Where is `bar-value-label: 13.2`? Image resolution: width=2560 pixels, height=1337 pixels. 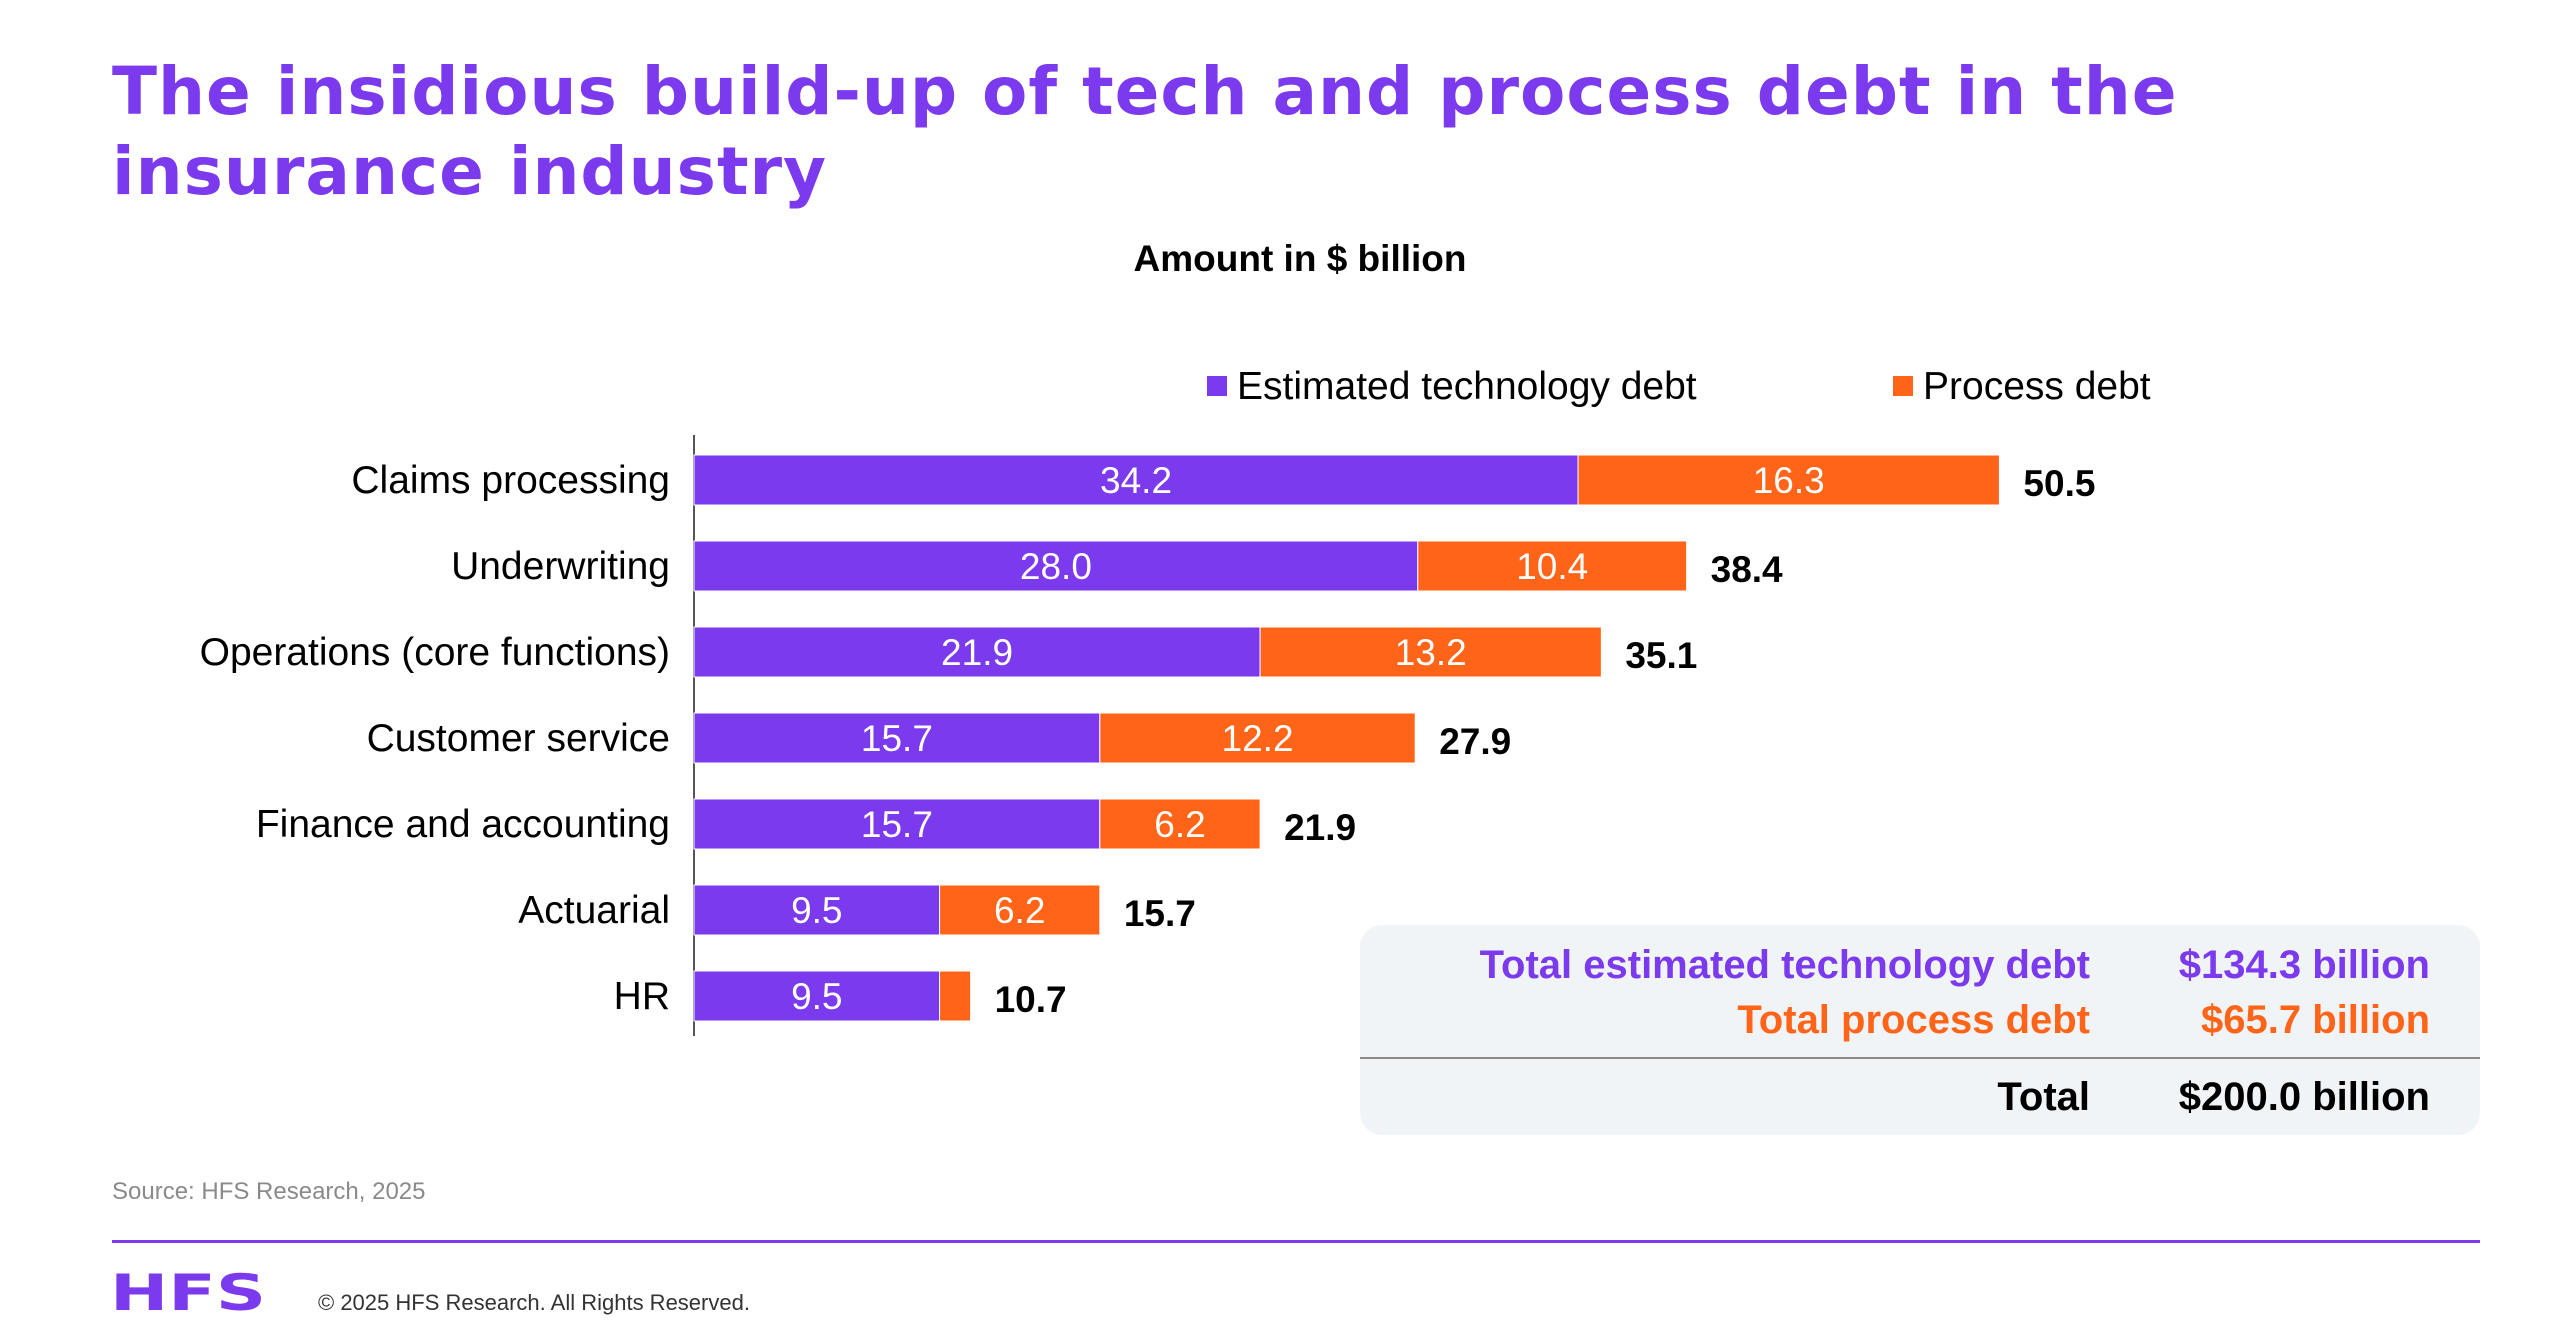 bar-value-label: 13.2 is located at coordinates (1431, 652).